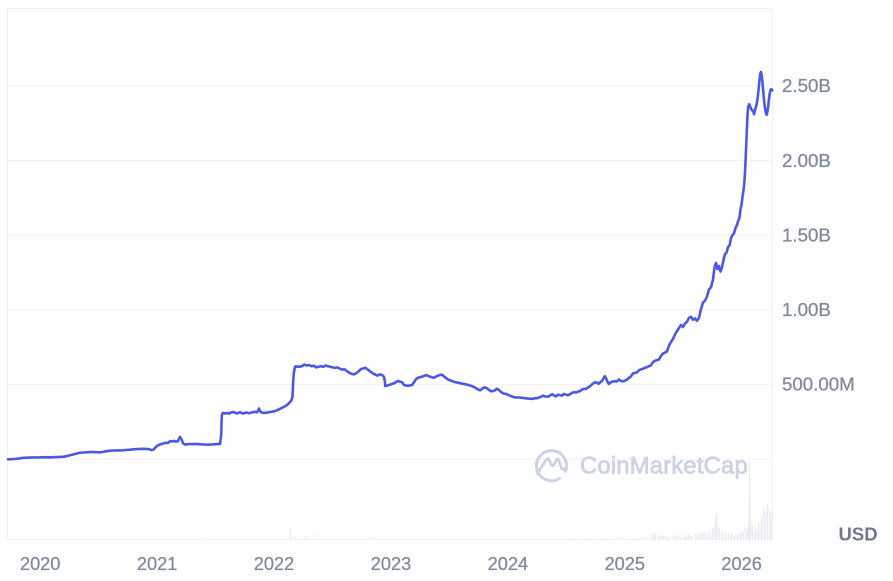 This screenshot has width=893, height=581. What do you see at coordinates (741, 564) in the screenshot?
I see `svg-text: 2026` at bounding box center [741, 564].